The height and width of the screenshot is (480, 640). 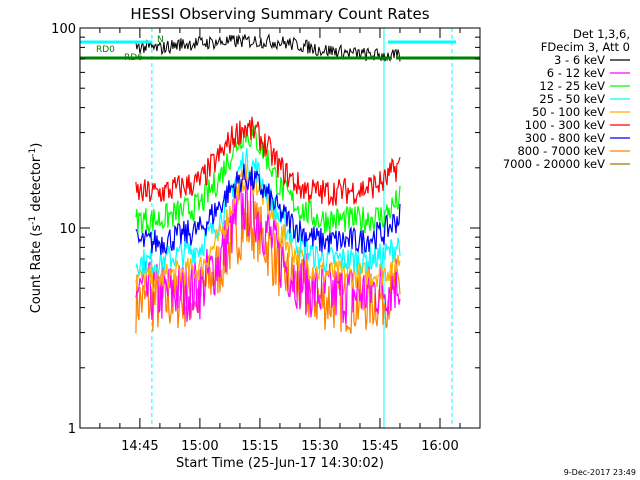 I want to click on y-tick-label-2: 100, so click(x=63, y=29).